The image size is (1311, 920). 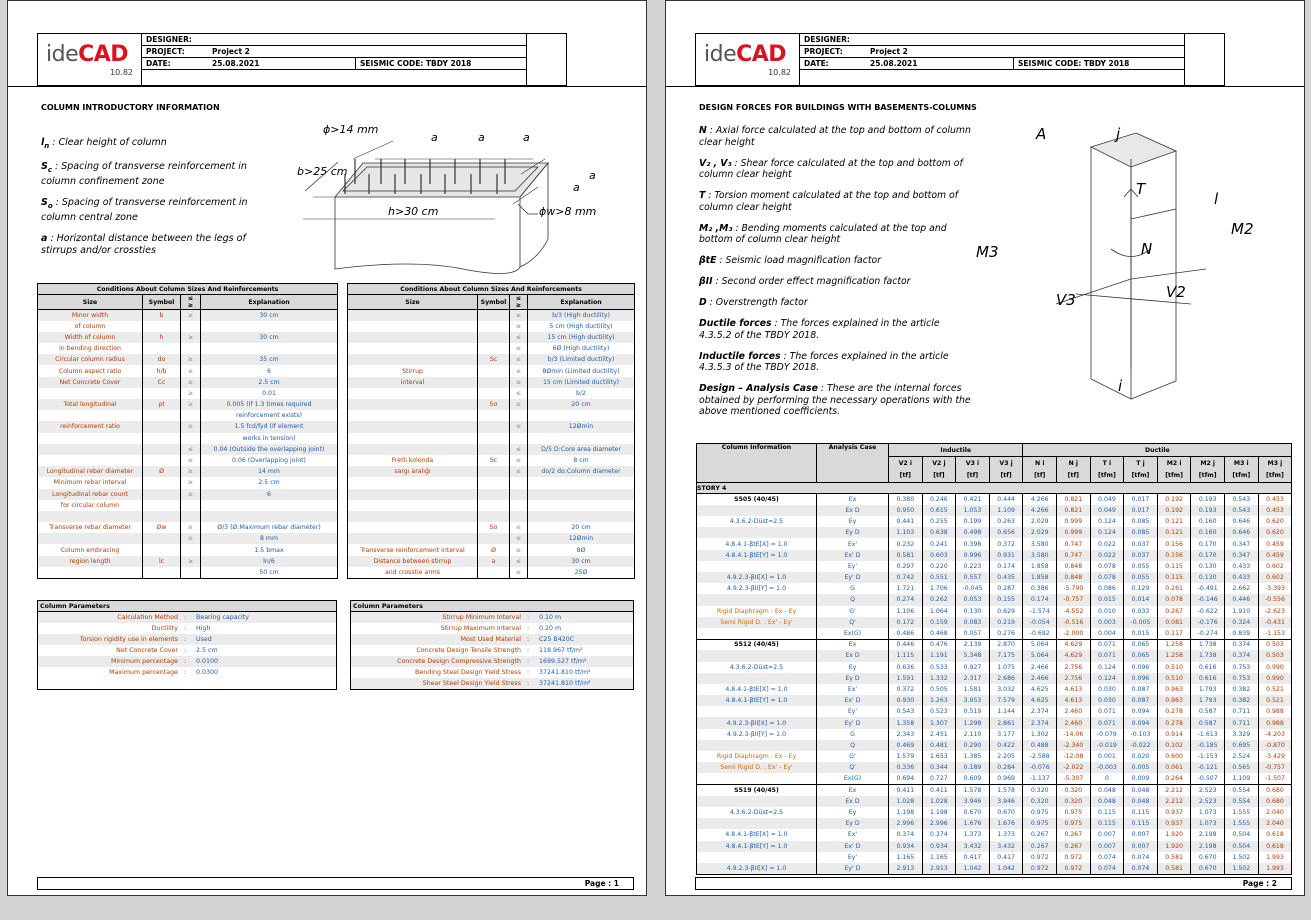 I want to click on force-value-cell: 5.348, so click(x=972, y=656).